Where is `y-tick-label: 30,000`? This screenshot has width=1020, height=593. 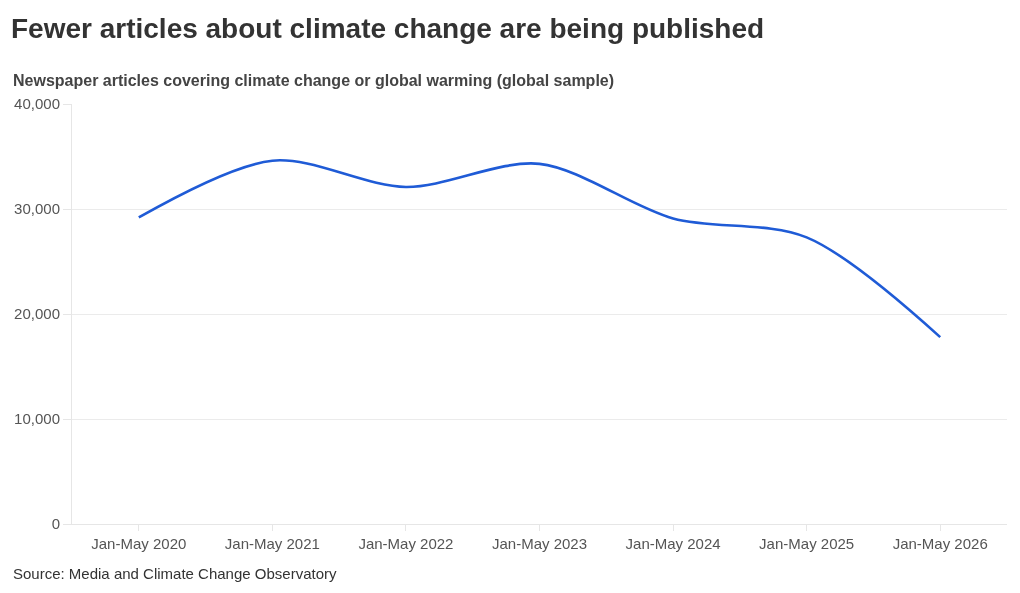 y-tick-label: 30,000 is located at coordinates (37, 209).